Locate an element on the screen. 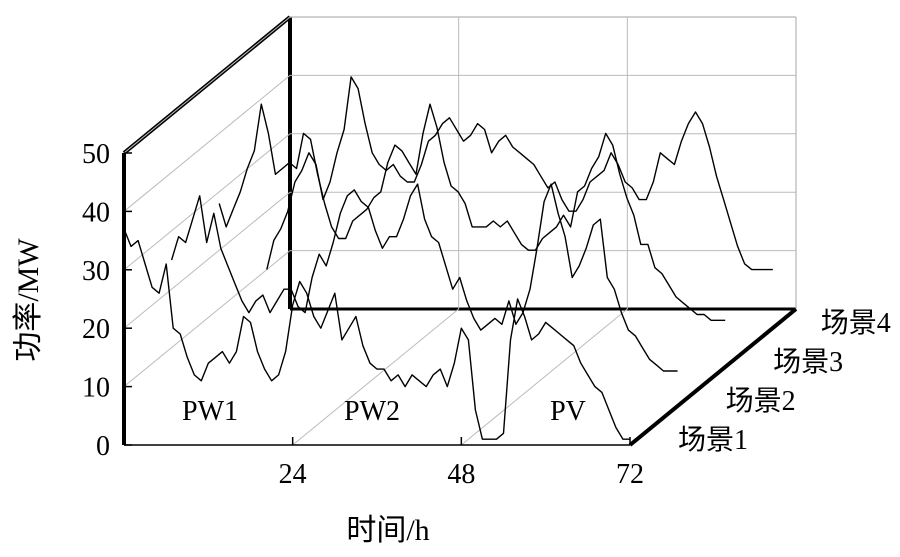 This screenshot has height=557, width=900. series-label-3: 场景3 is located at coordinates (808, 362).